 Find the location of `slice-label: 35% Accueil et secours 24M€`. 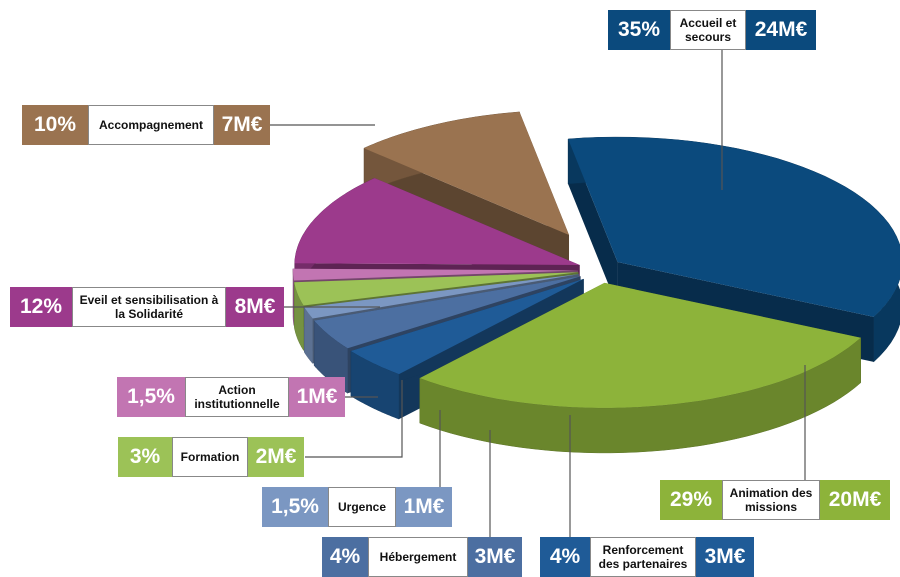

slice-label: 35% Accueil et secours 24M€ is located at coordinates (712, 30).